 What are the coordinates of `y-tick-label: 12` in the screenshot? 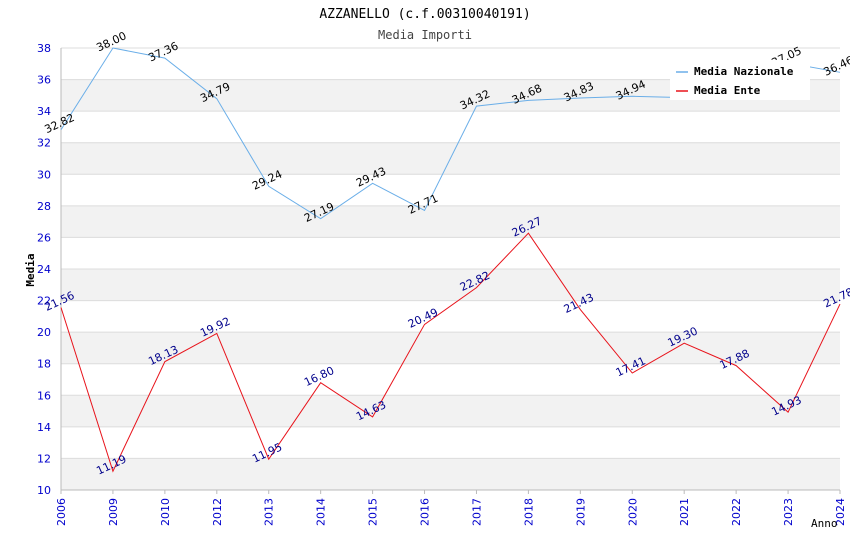 It's located at (44, 458).